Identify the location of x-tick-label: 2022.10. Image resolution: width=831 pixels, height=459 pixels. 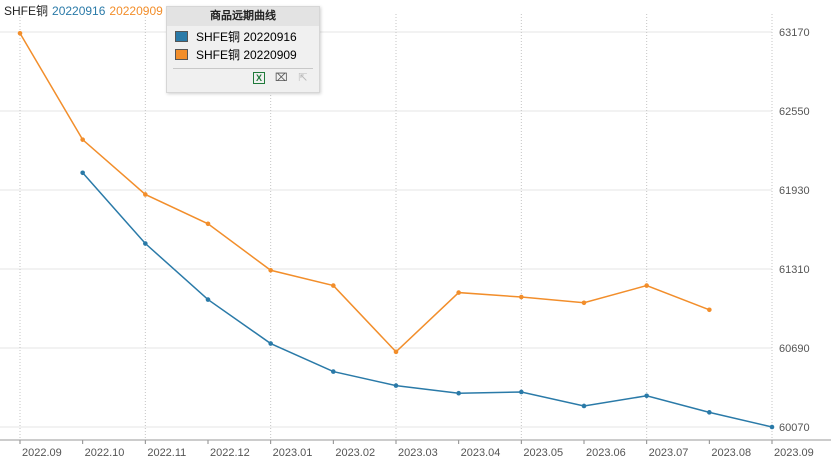
(105, 453).